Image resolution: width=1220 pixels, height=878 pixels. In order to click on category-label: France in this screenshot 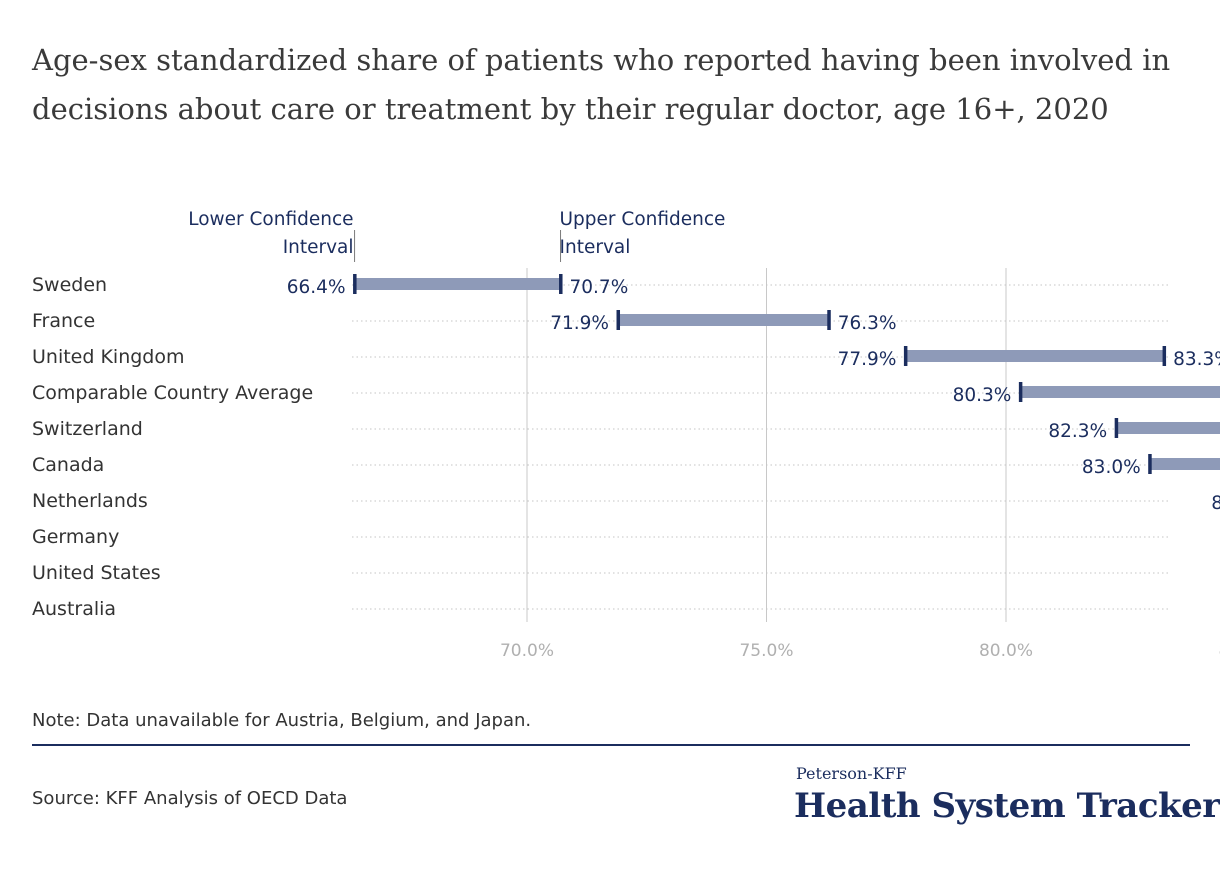, I will do `click(63, 321)`.